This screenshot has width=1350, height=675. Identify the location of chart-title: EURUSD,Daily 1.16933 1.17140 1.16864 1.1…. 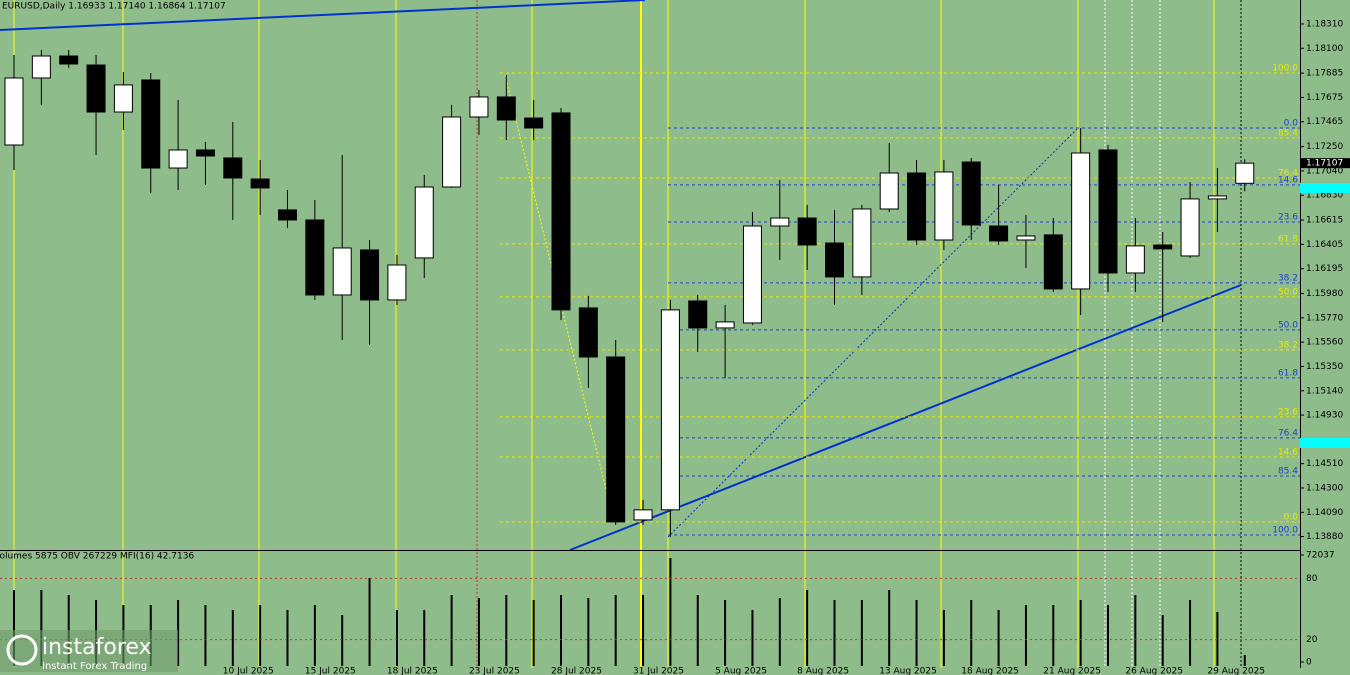
(114, 7).